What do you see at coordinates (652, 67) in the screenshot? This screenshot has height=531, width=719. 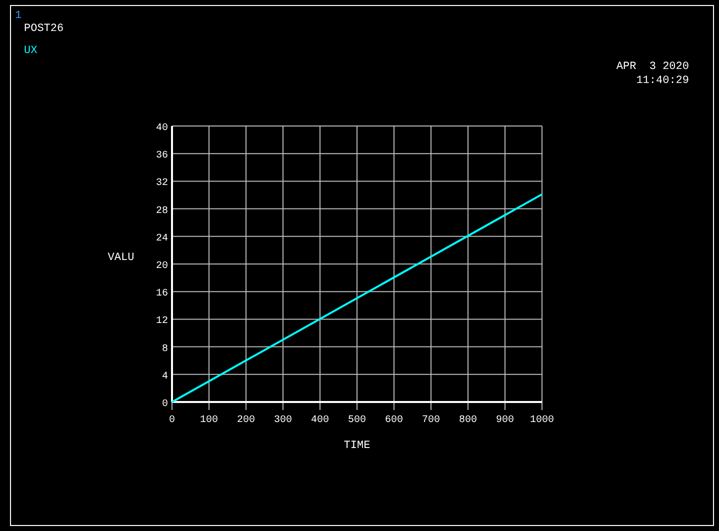 I see `text: APR 3 2020` at bounding box center [652, 67].